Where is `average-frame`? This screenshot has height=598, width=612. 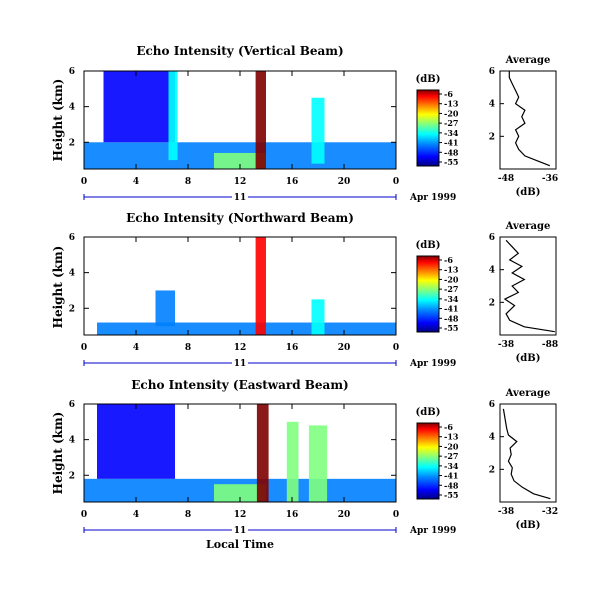
average-frame is located at coordinates (528, 120).